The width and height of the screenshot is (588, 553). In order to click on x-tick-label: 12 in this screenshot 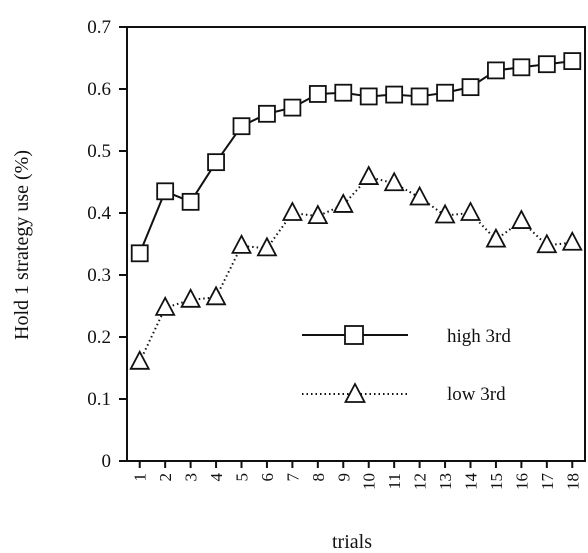, I will do `click(420, 481)`.